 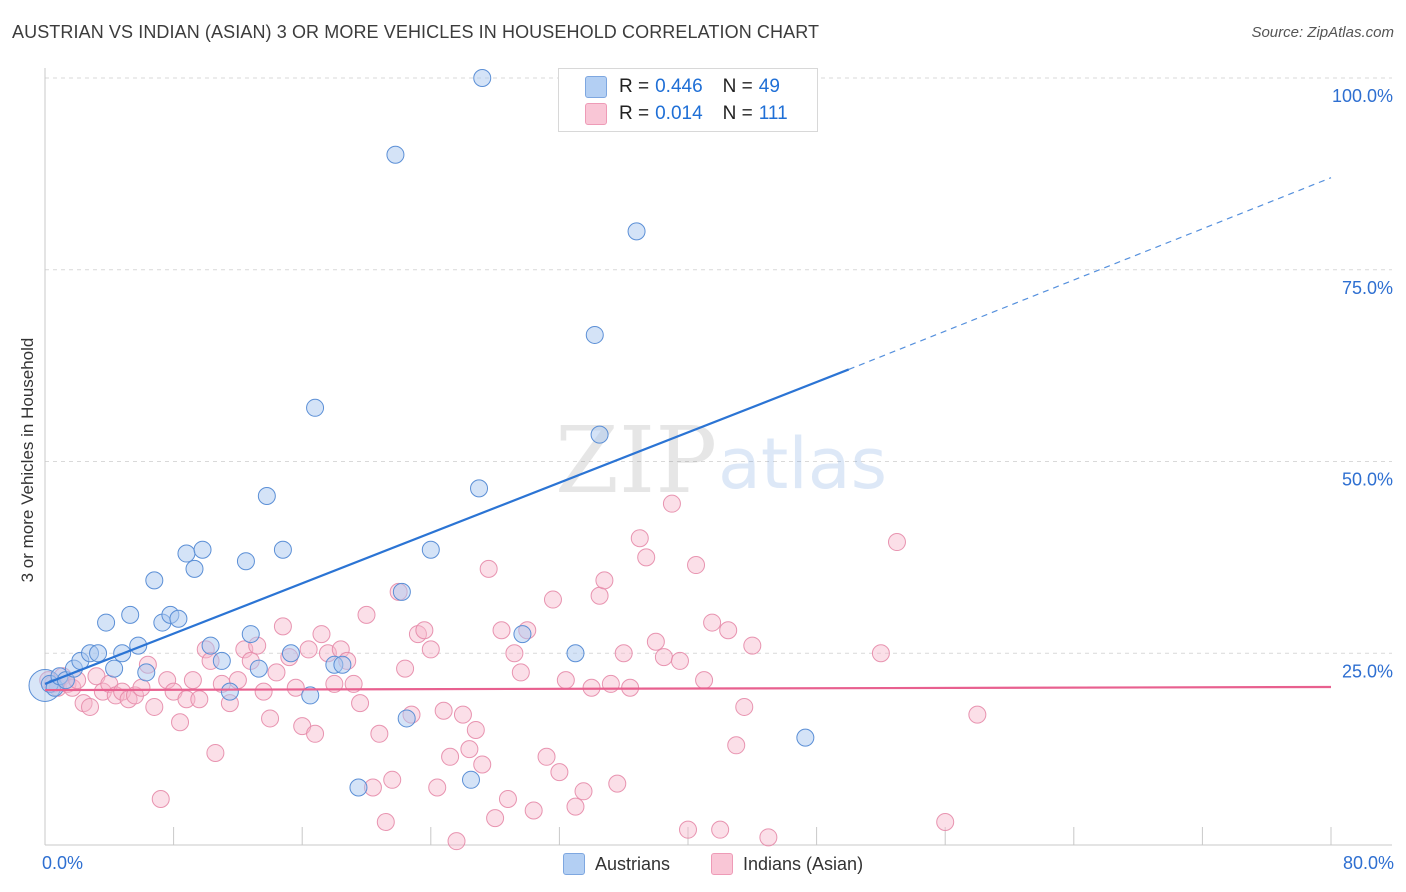 I want to click on watermark: ZIP atlas, so click(x=721, y=460).